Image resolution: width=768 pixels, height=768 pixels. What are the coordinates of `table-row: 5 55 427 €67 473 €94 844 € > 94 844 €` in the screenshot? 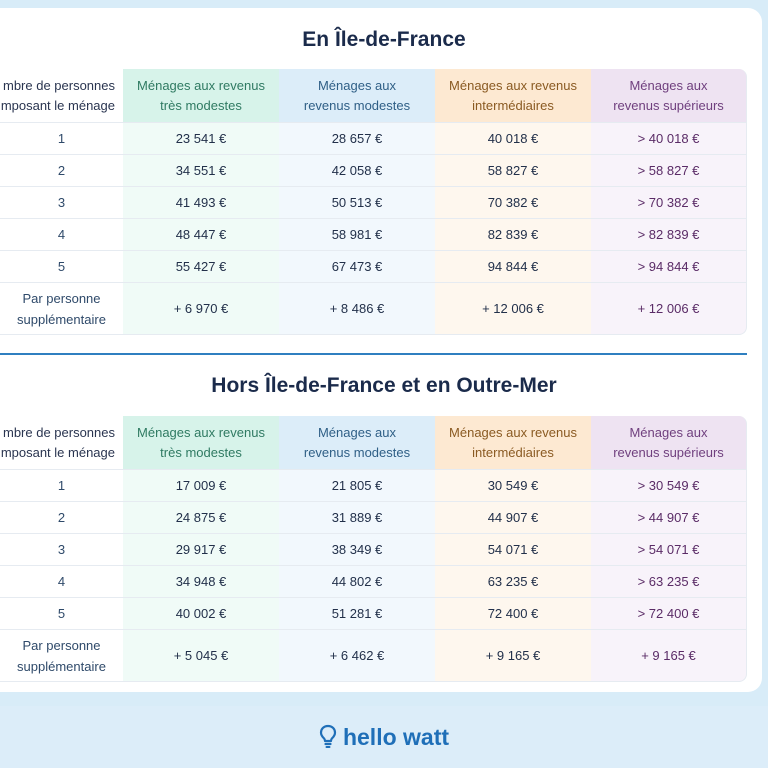 It's located at (373, 267).